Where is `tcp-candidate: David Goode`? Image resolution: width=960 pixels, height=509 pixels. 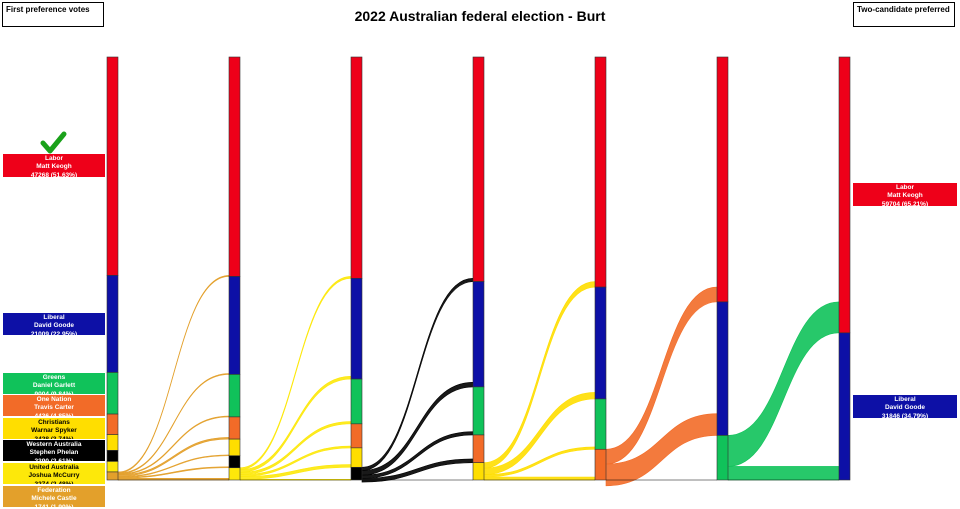 tcp-candidate: David Goode is located at coordinates (905, 408).